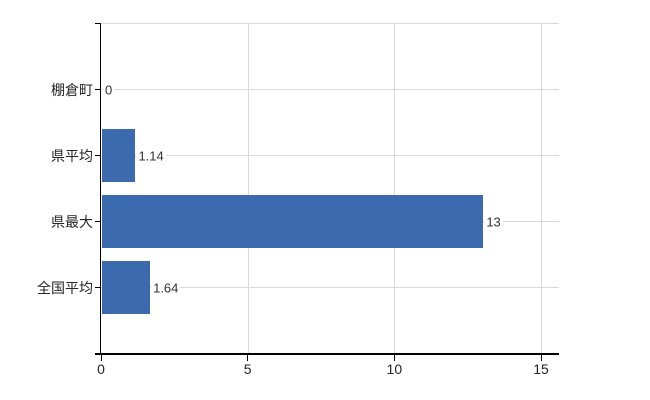 Image resolution: width=650 pixels, height=400 pixels. What do you see at coordinates (330, 23) in the screenshot?
I see `plot-top-border` at bounding box center [330, 23].